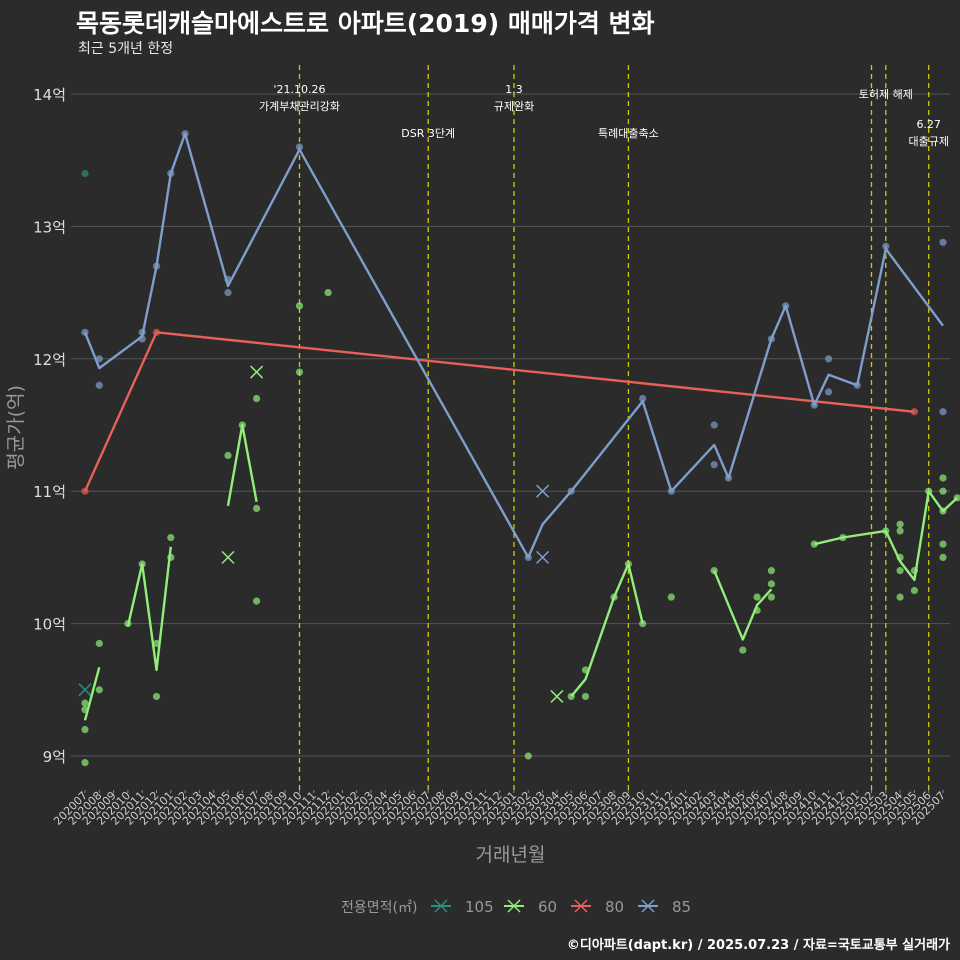 The image size is (960, 960). What do you see at coordinates (886, 94) in the screenshot?
I see `event-annotation: 토허제 해제` at bounding box center [886, 94].